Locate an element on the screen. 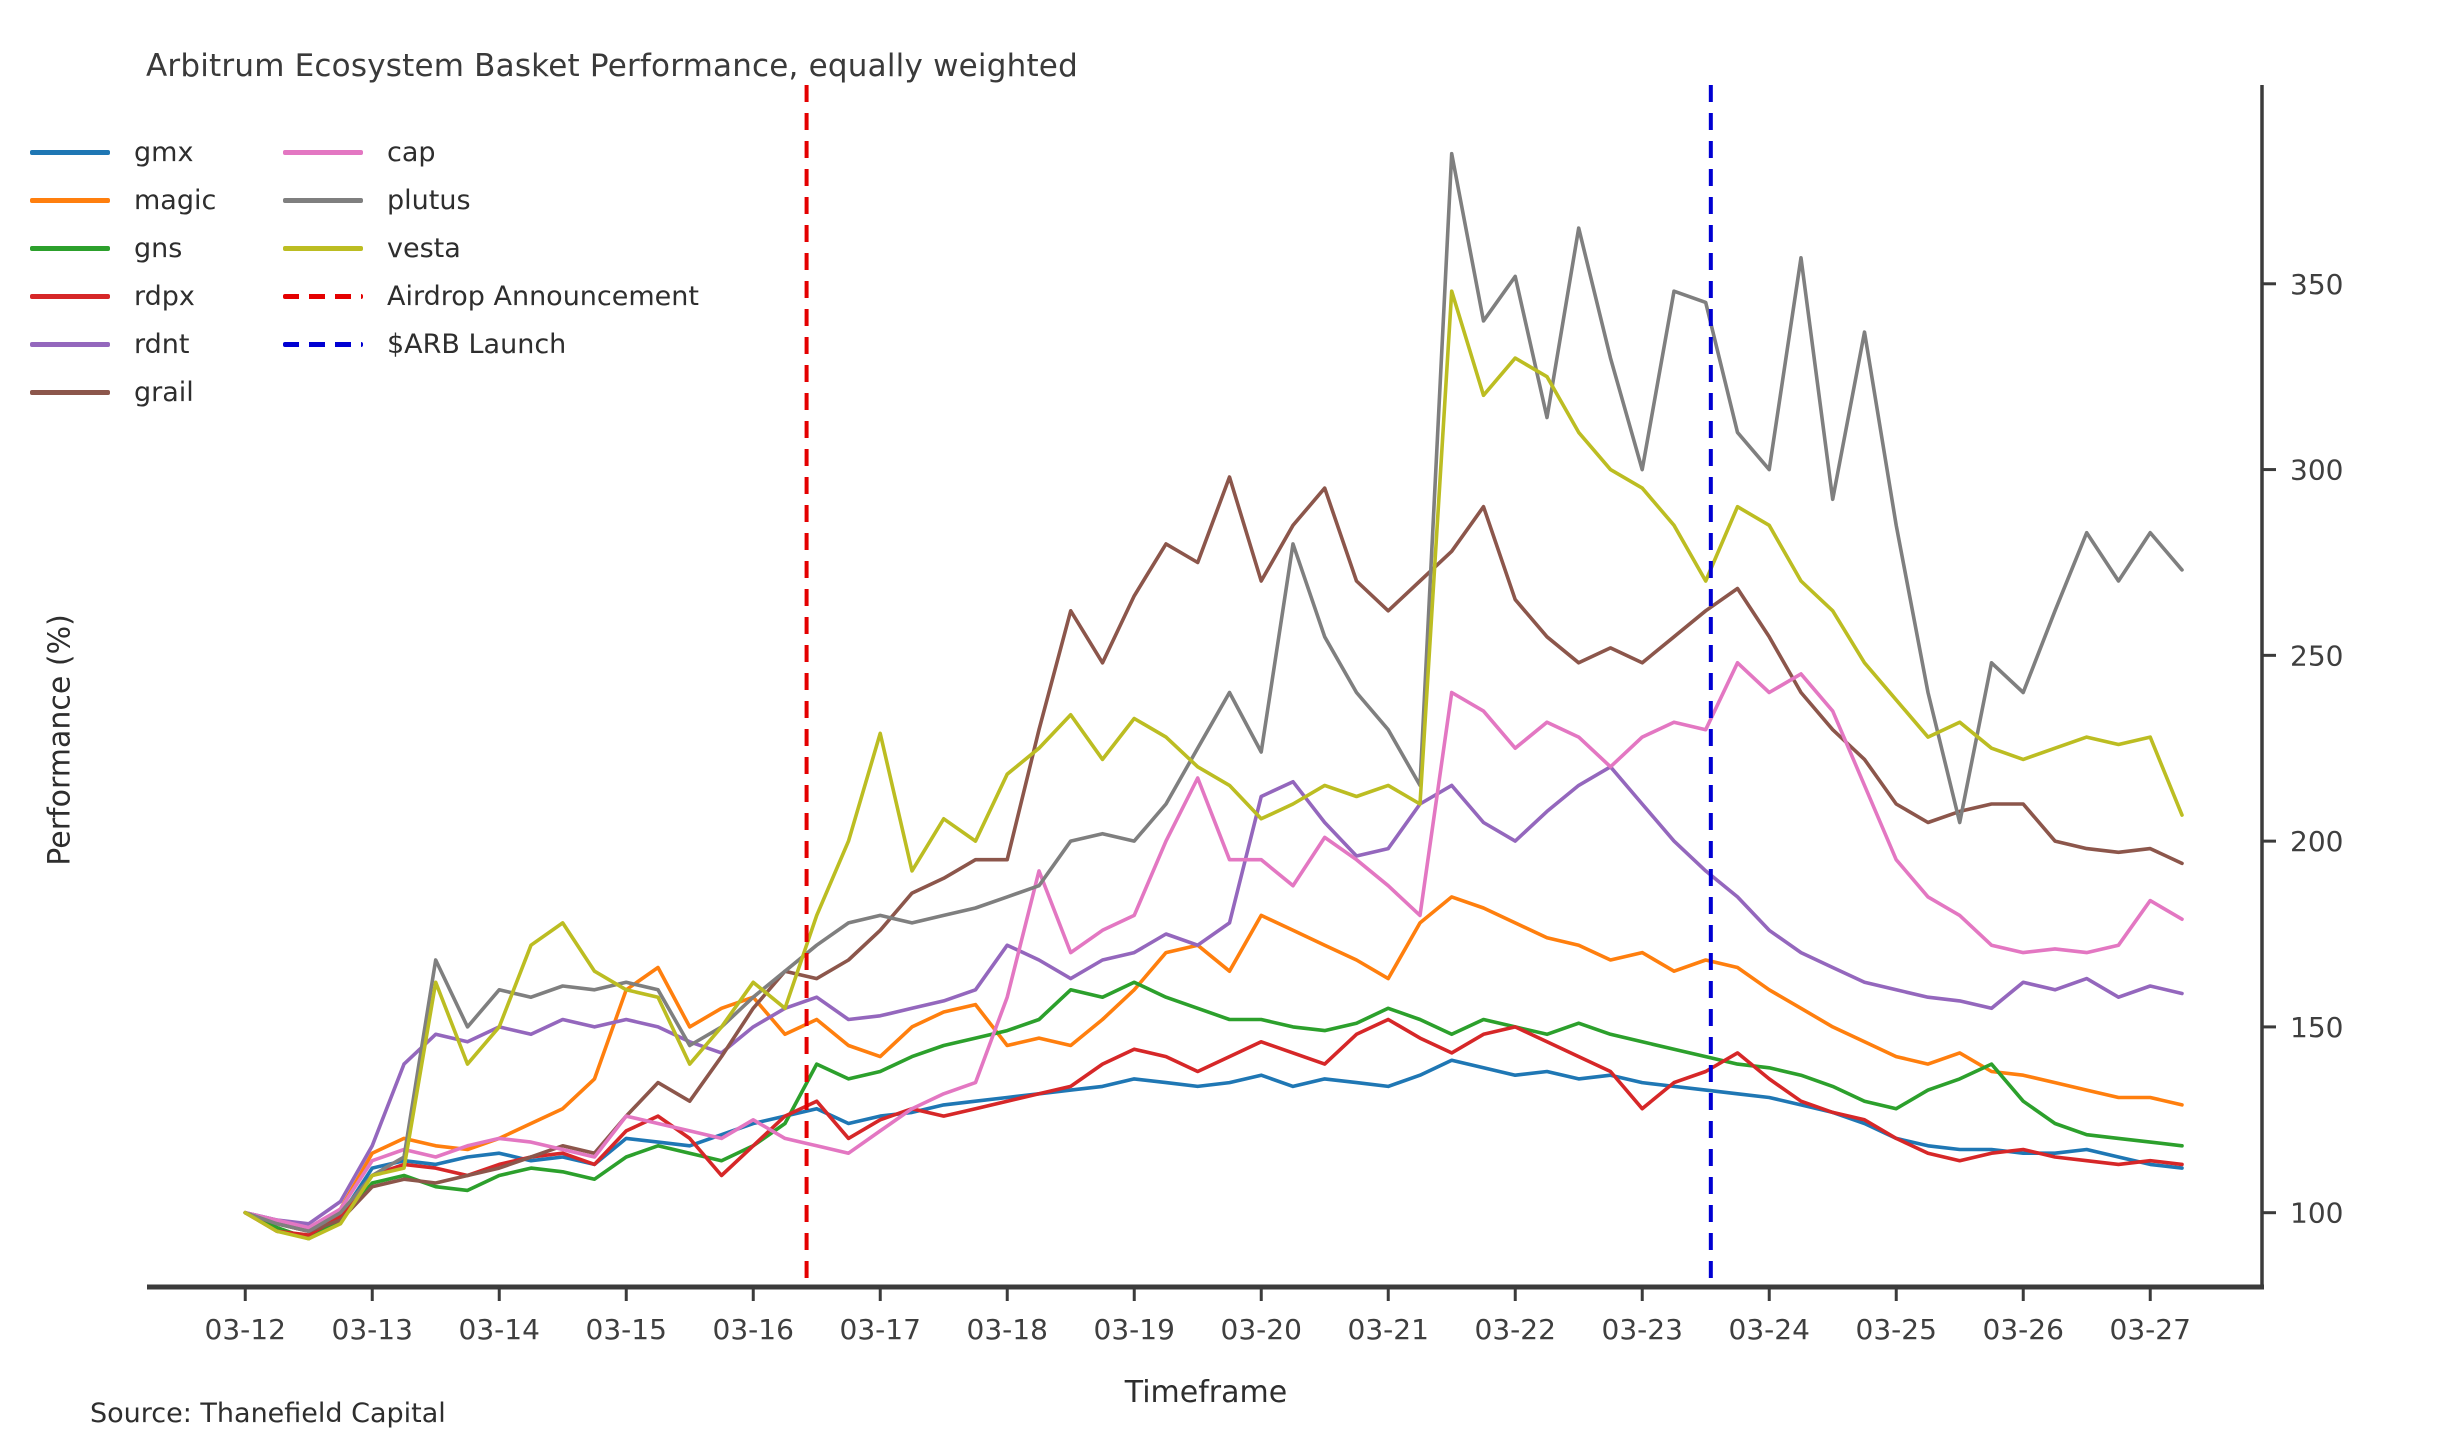 The image size is (2454, 1448). legend-item-$arb-launch: $ARB Launch is located at coordinates (424, 344).